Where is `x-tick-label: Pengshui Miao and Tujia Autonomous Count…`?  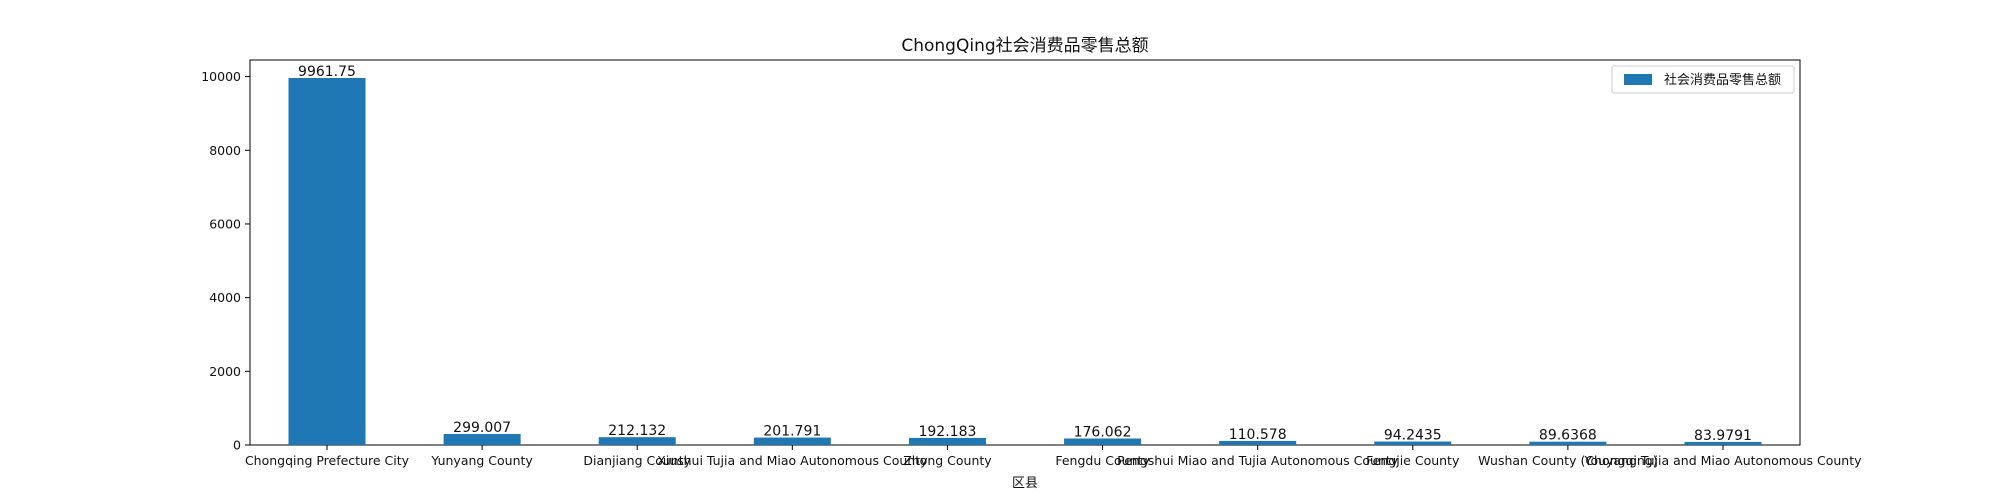
x-tick-label: Pengshui Miao and Tujia Autonomous Count… is located at coordinates (1258, 460).